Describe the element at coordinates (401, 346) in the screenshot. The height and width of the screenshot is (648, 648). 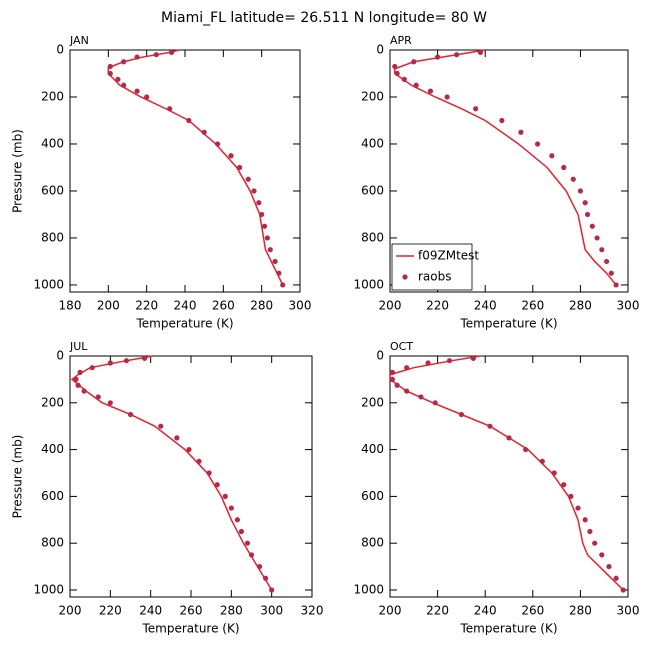
I see `panel-title: OCT` at that location.